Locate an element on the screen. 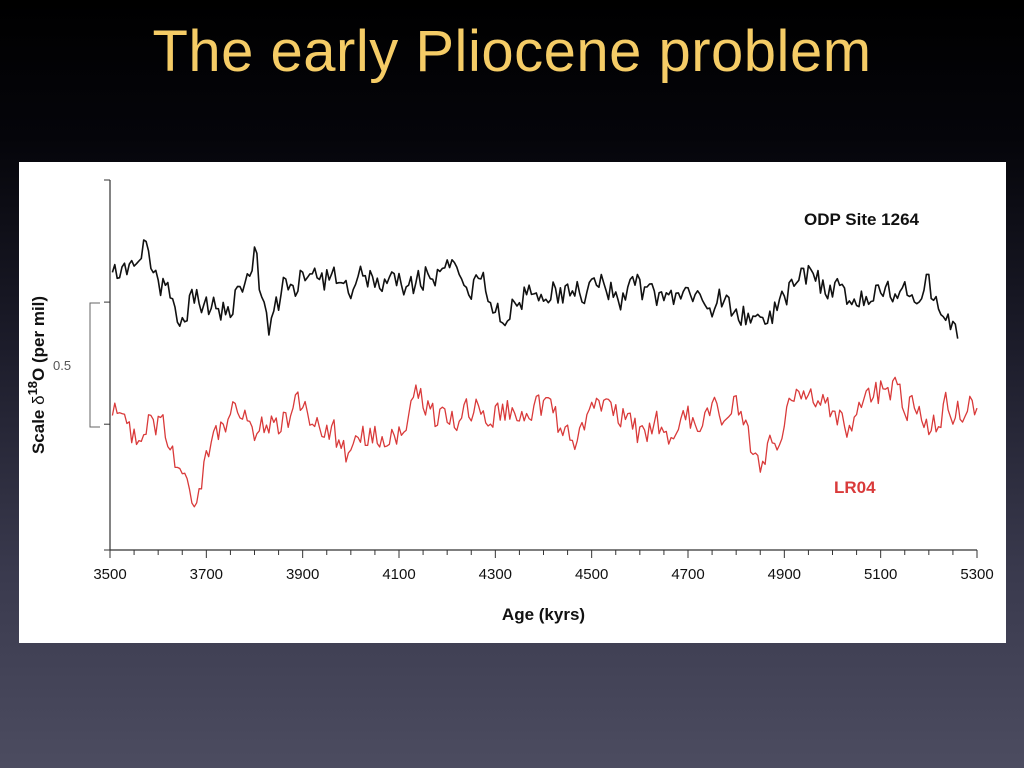 The image size is (1024, 768). x-tick-label: 4100 is located at coordinates (398, 574).